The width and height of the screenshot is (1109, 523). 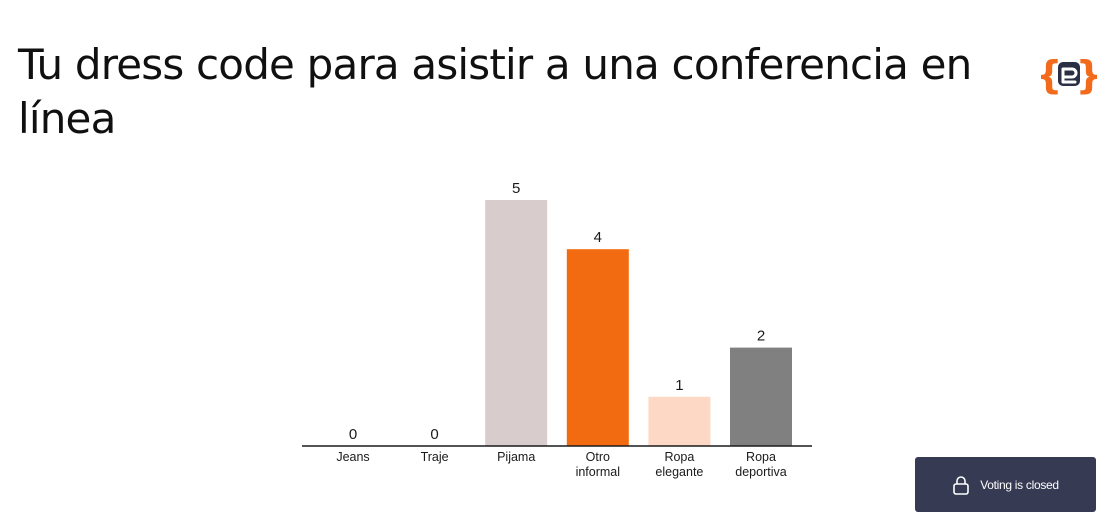 What do you see at coordinates (679, 472) in the screenshot?
I see `category-label-line: elegante` at bounding box center [679, 472].